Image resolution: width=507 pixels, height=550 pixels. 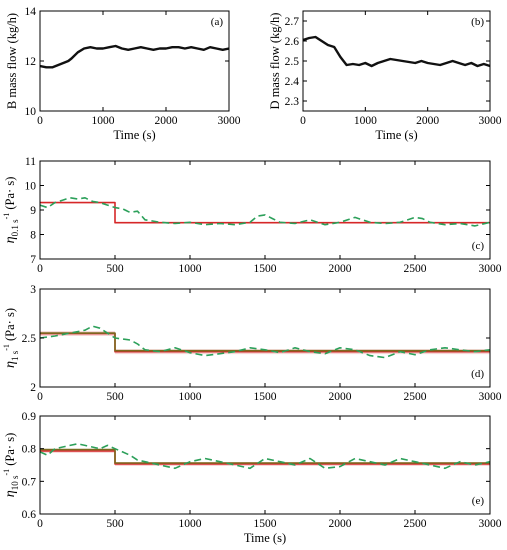 I want to click on y-axis-label: η1 s-1 (Pa· s), so click(x=11, y=338).